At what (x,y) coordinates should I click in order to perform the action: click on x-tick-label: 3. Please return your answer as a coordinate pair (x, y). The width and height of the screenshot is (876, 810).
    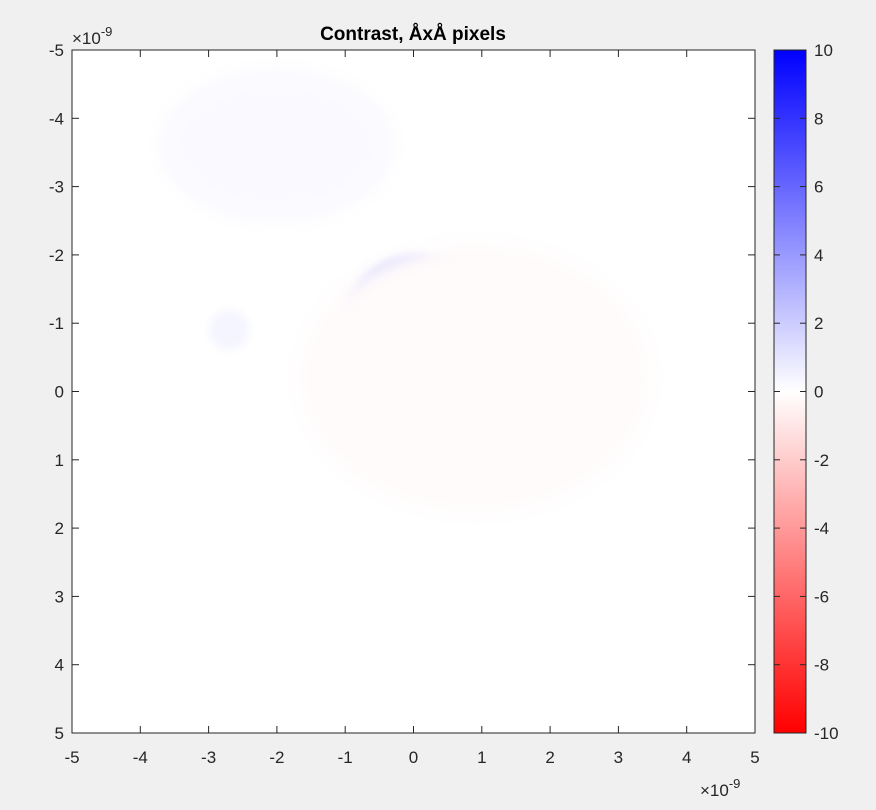
    Looking at the image, I should click on (618, 757).